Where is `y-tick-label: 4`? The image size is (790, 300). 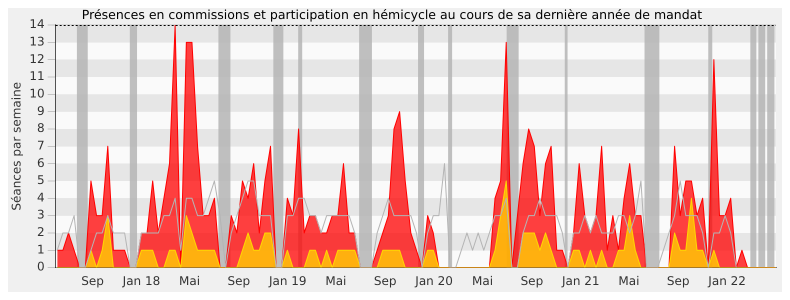
y-tick-label: 4 is located at coordinates (41, 197).